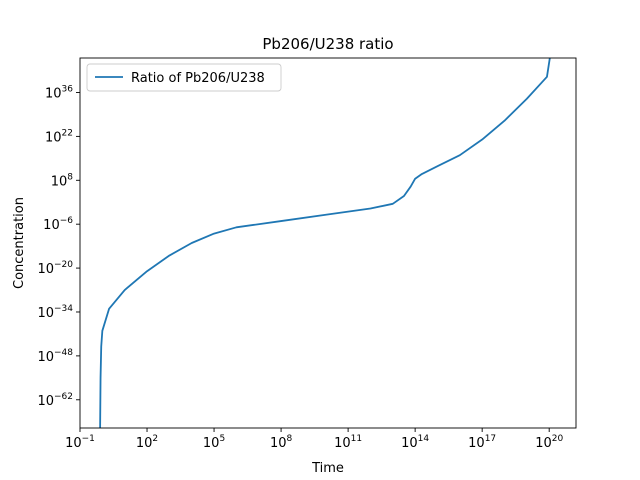  What do you see at coordinates (55, 312) in the screenshot?
I see `y-tick-label: 10⁻³⁴` at bounding box center [55, 312].